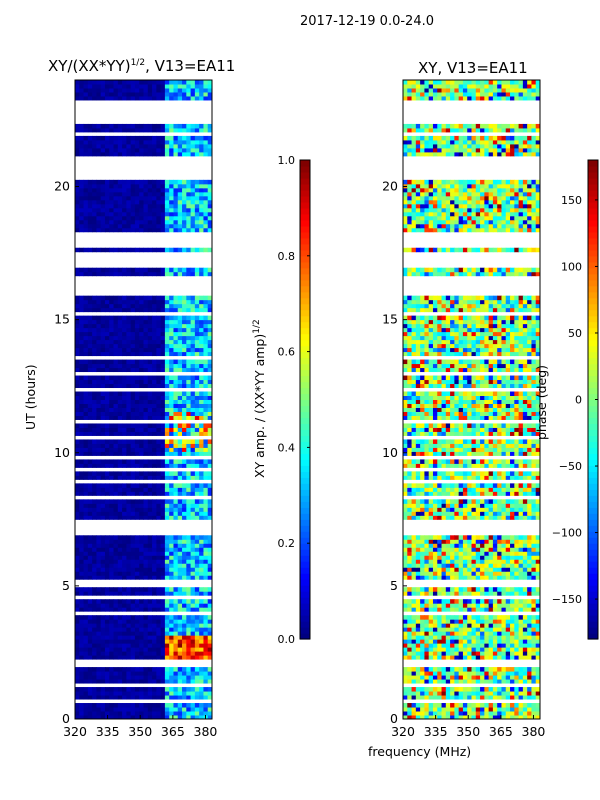  Describe the element at coordinates (75, 731) in the screenshot. I see `x-tick-label: 320` at that location.